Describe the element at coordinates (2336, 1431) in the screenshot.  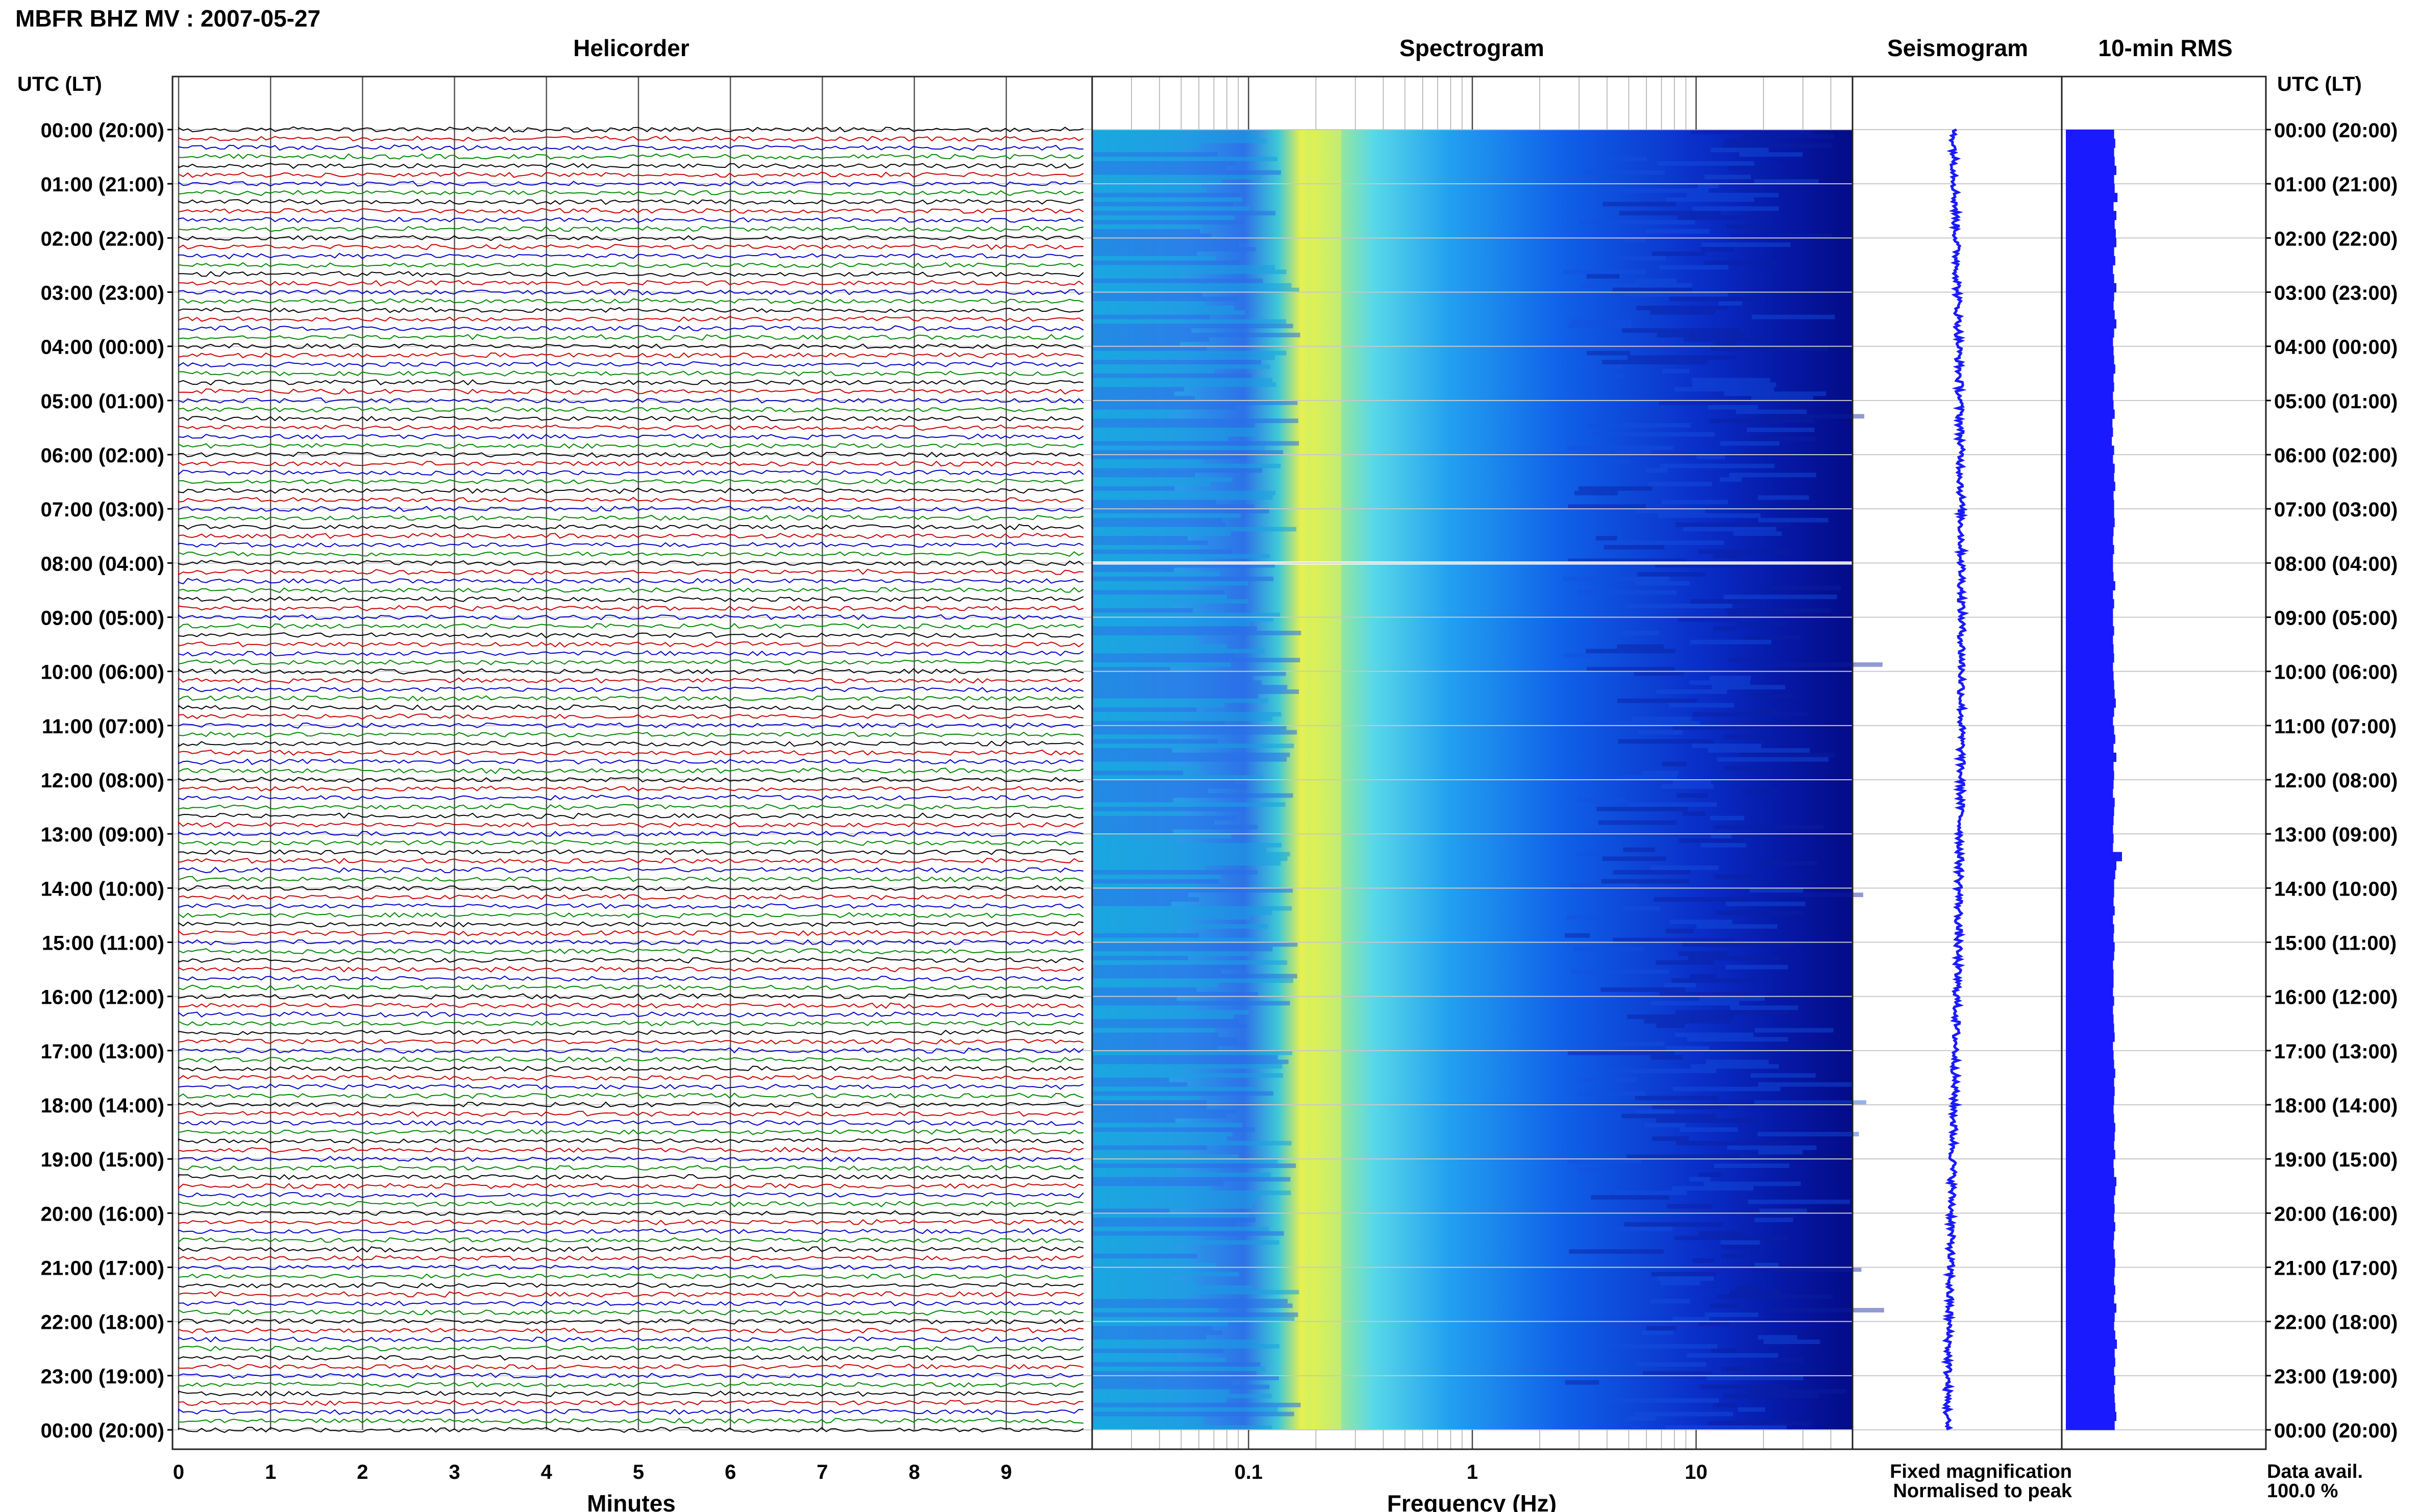
I see `time-tick-right: 00:00 (20:00)` at that location.